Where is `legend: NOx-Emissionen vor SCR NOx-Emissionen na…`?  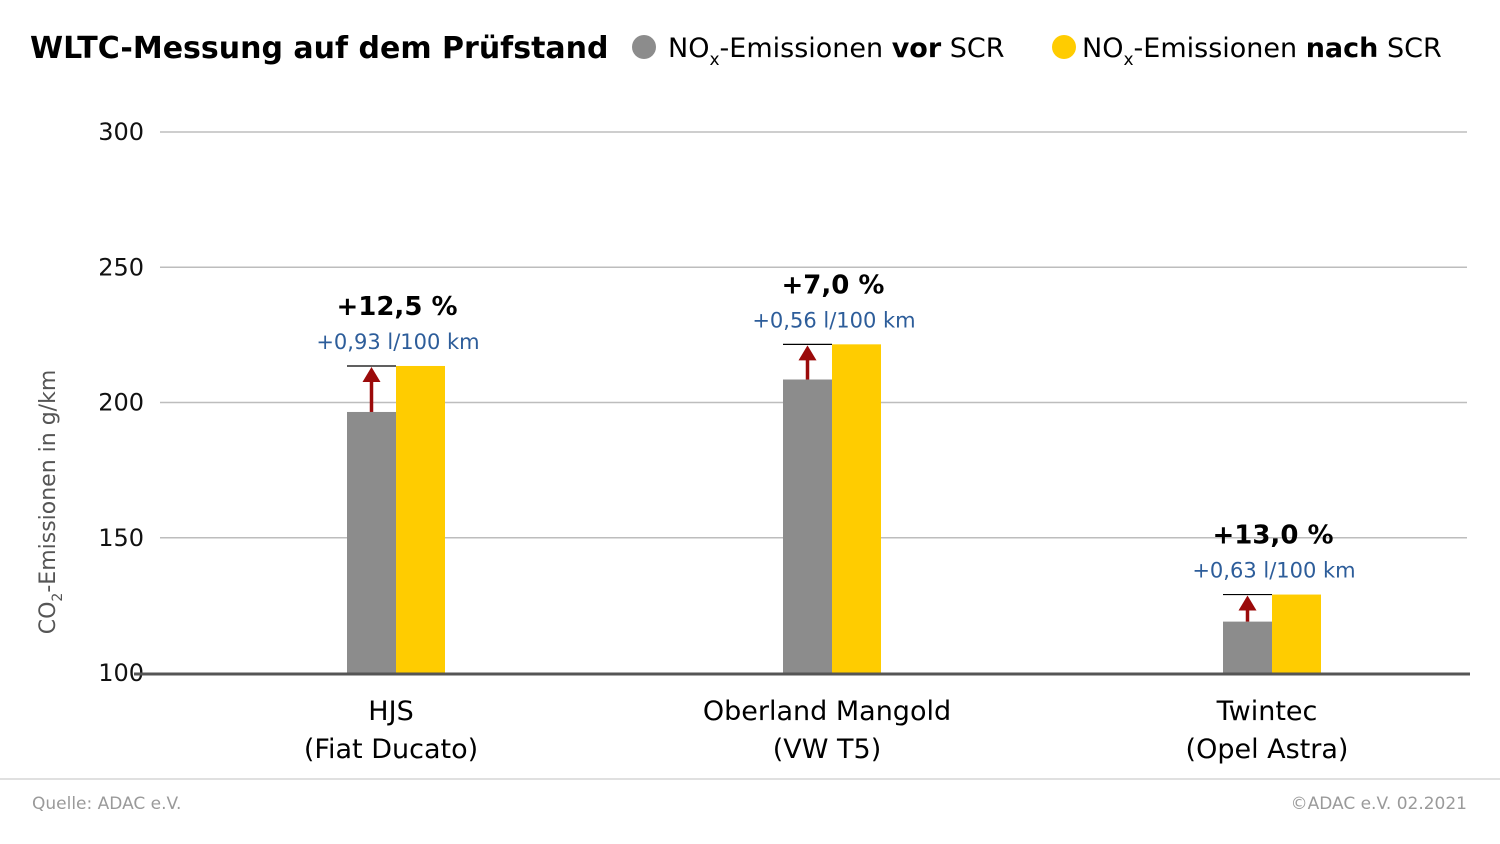 legend: NOx-Emissionen vor SCR NOx-Emissionen na… is located at coordinates (1037, 51).